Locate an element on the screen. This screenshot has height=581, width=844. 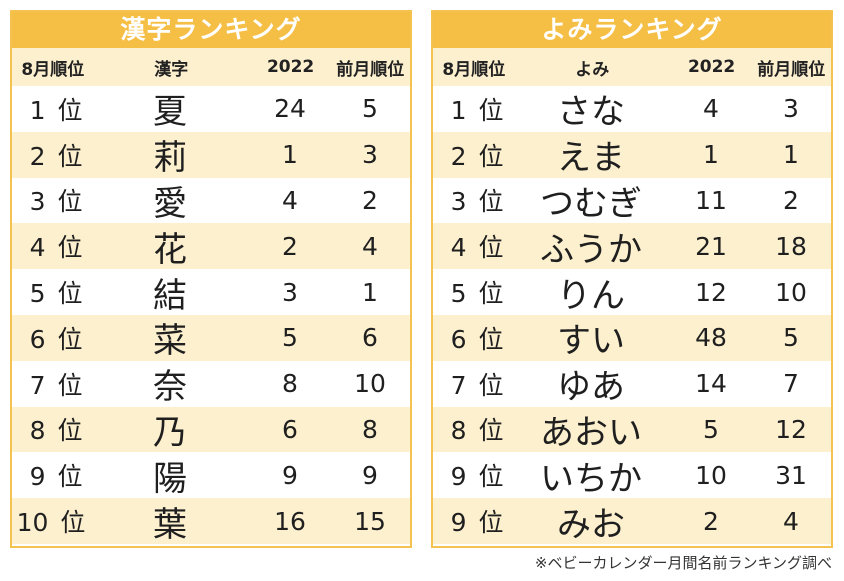
count-2022-cell: 4 is located at coordinates (290, 200).